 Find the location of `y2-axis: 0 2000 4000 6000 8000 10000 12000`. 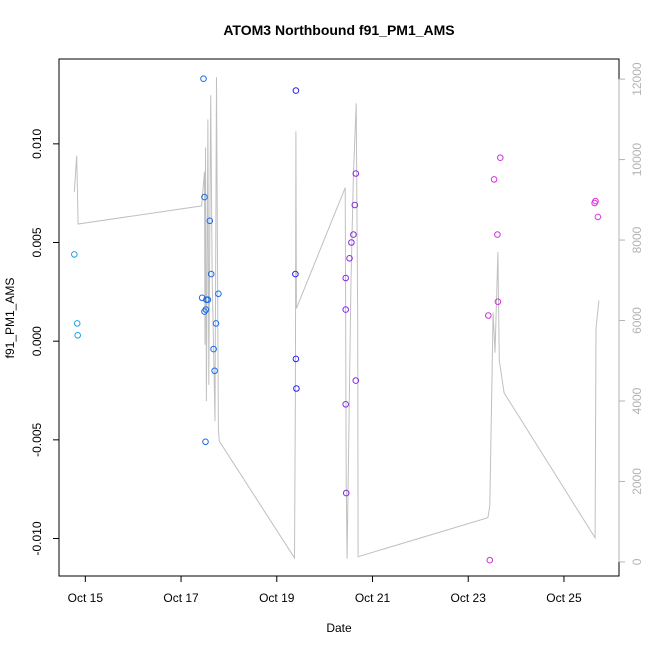

y2-axis: 0 2000 4000 6000 8000 10000 12000 is located at coordinates (631, 313).